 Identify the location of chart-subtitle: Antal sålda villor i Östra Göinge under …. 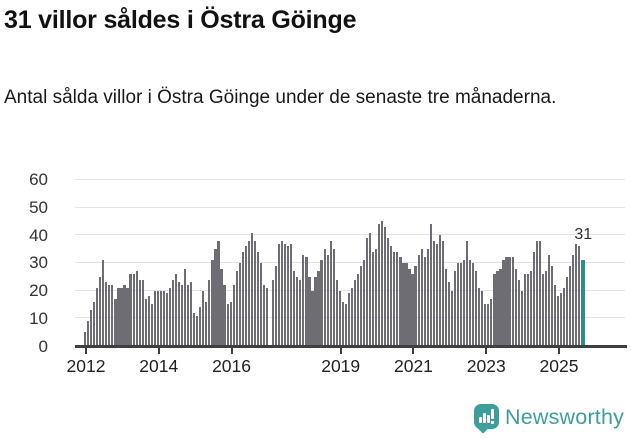
(280, 97).